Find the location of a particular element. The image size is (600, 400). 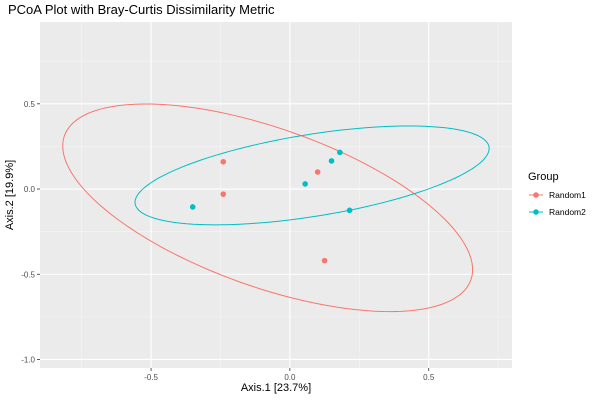

y-axis-ticks: -1.0 -0.5 0.0 0.5 is located at coordinates (30, 232).